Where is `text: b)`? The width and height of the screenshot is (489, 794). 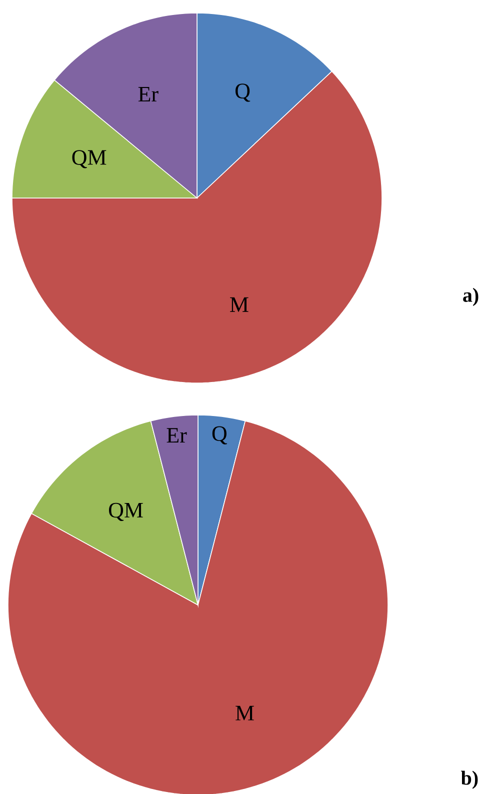 text: b) is located at coordinates (469, 779).